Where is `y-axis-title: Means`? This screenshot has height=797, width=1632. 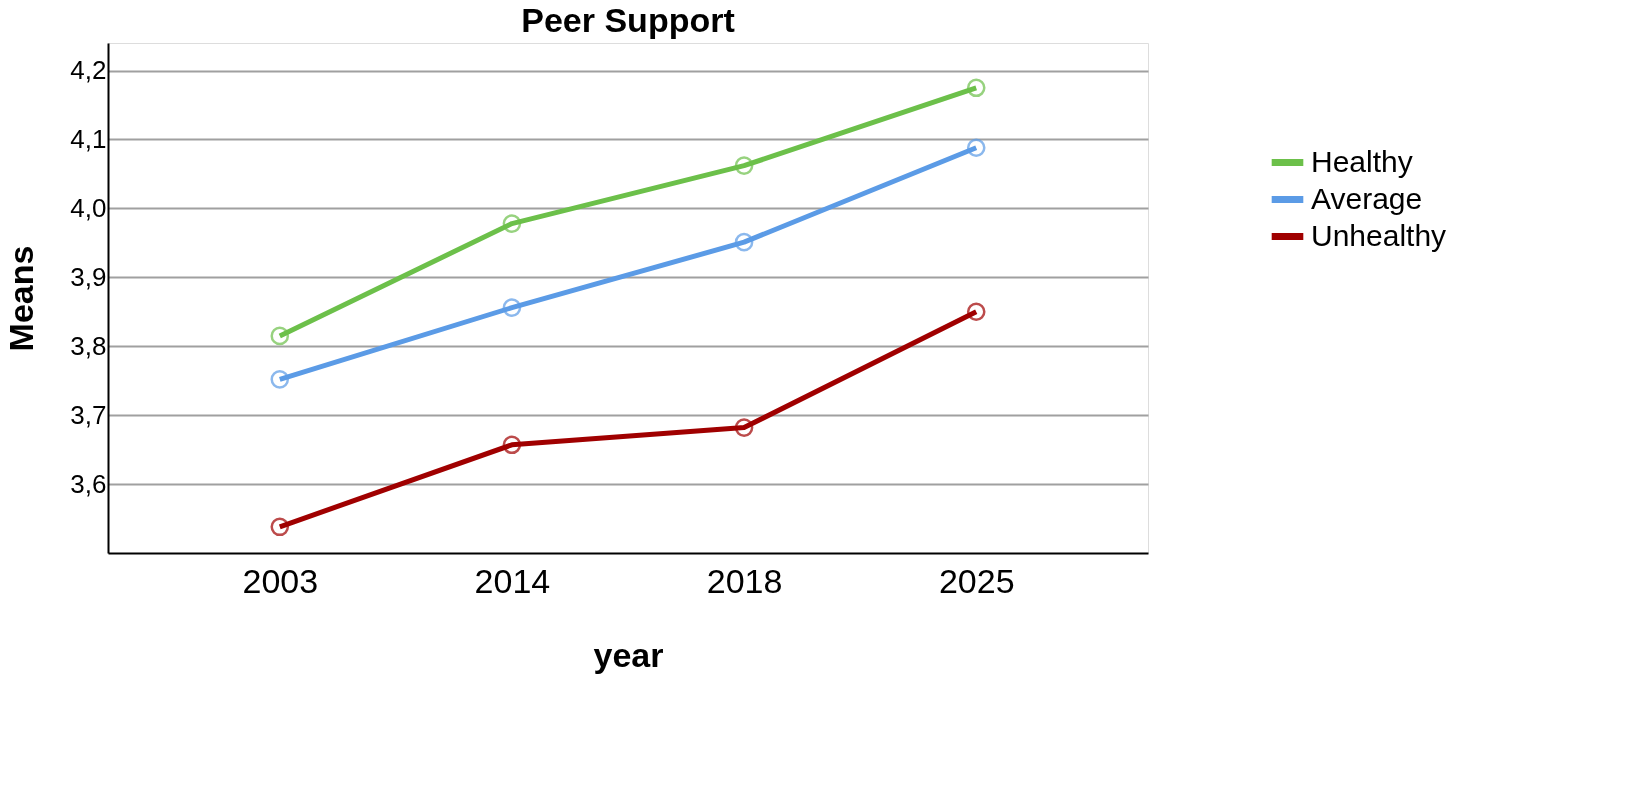 y-axis-title: Means is located at coordinates (21, 298).